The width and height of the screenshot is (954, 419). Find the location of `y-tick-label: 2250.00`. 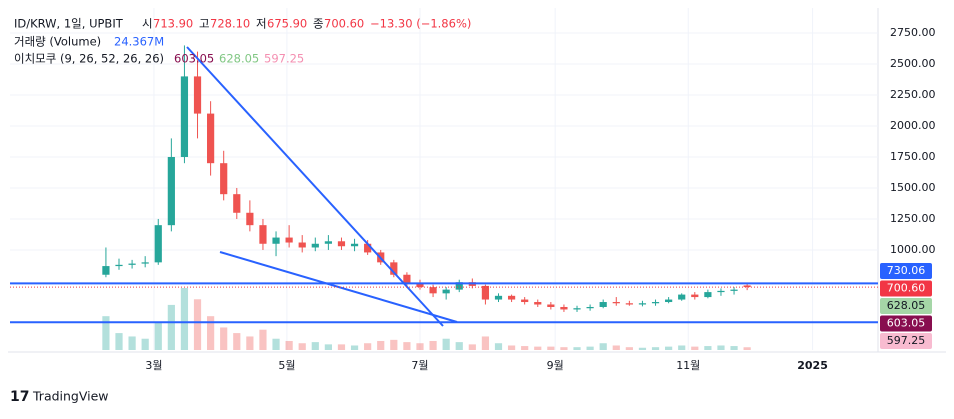

y-tick-label: 2250.00 is located at coordinates (913, 94).